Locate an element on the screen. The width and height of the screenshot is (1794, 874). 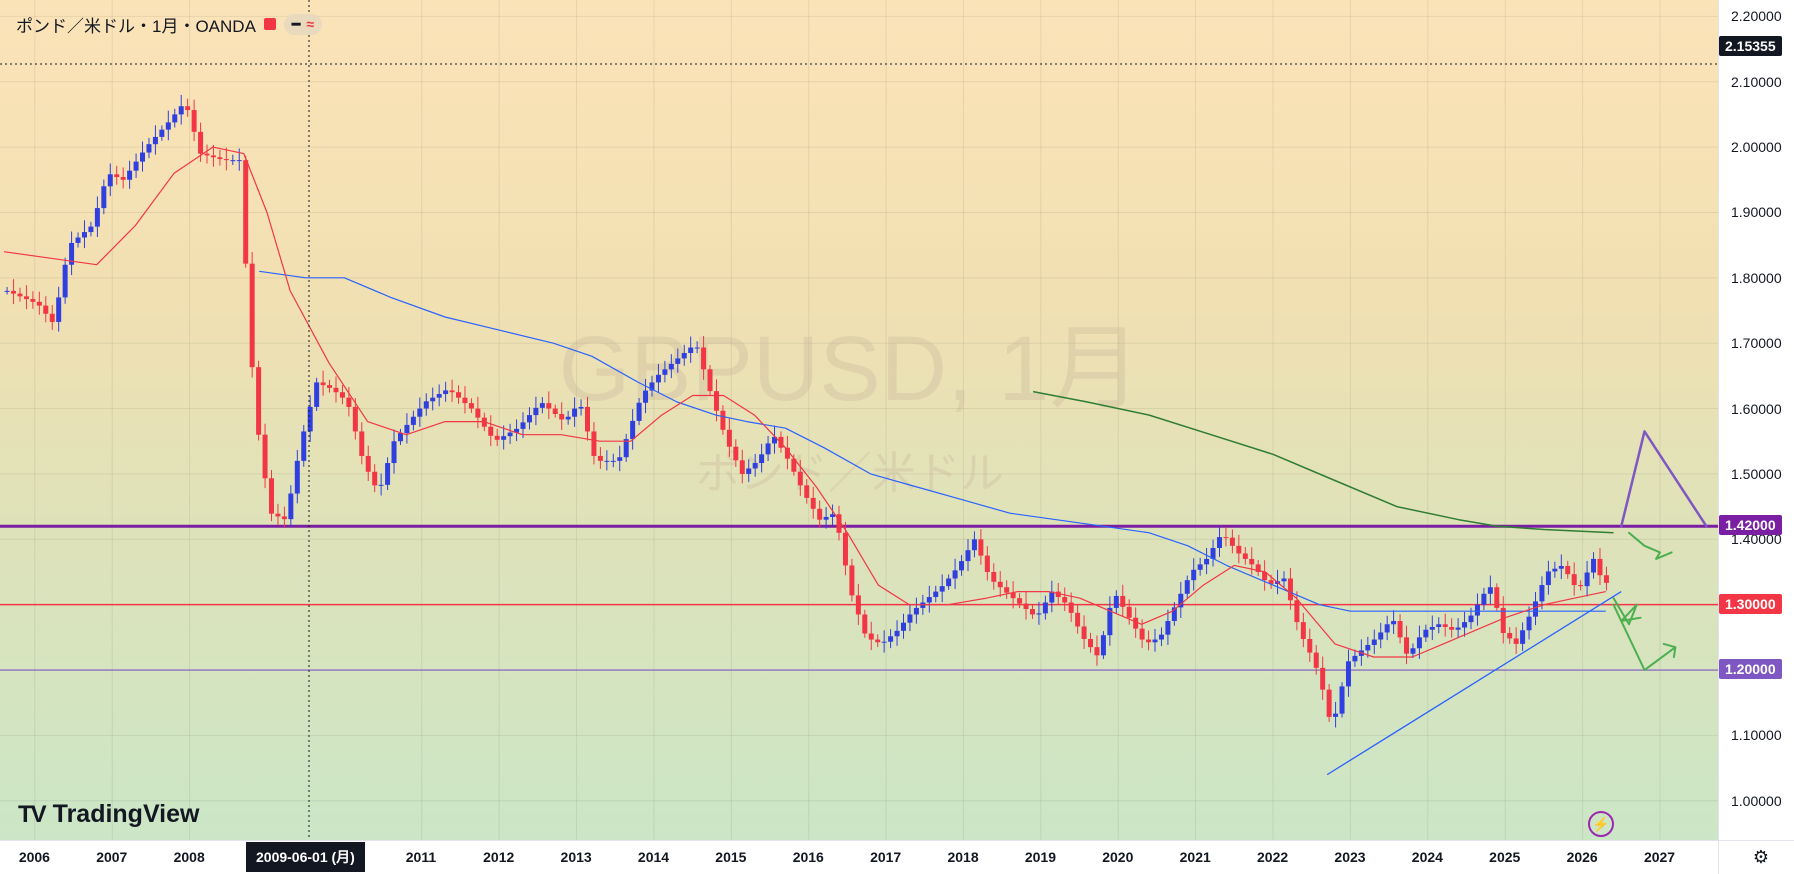
gear-icon: ⚙ is located at coordinates (1760, 857).